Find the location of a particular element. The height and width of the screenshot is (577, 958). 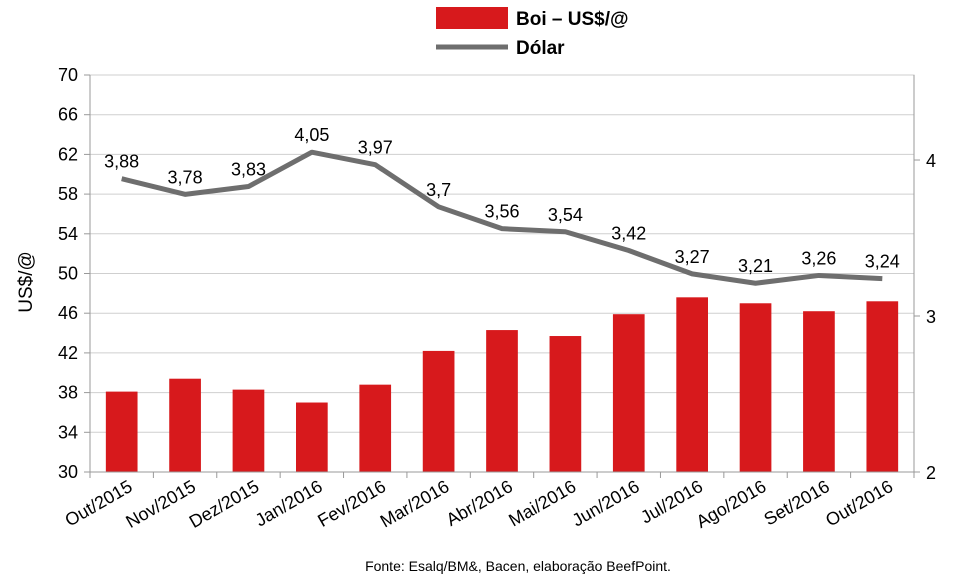

legend-label-dolar: Dólar is located at coordinates (540, 48).